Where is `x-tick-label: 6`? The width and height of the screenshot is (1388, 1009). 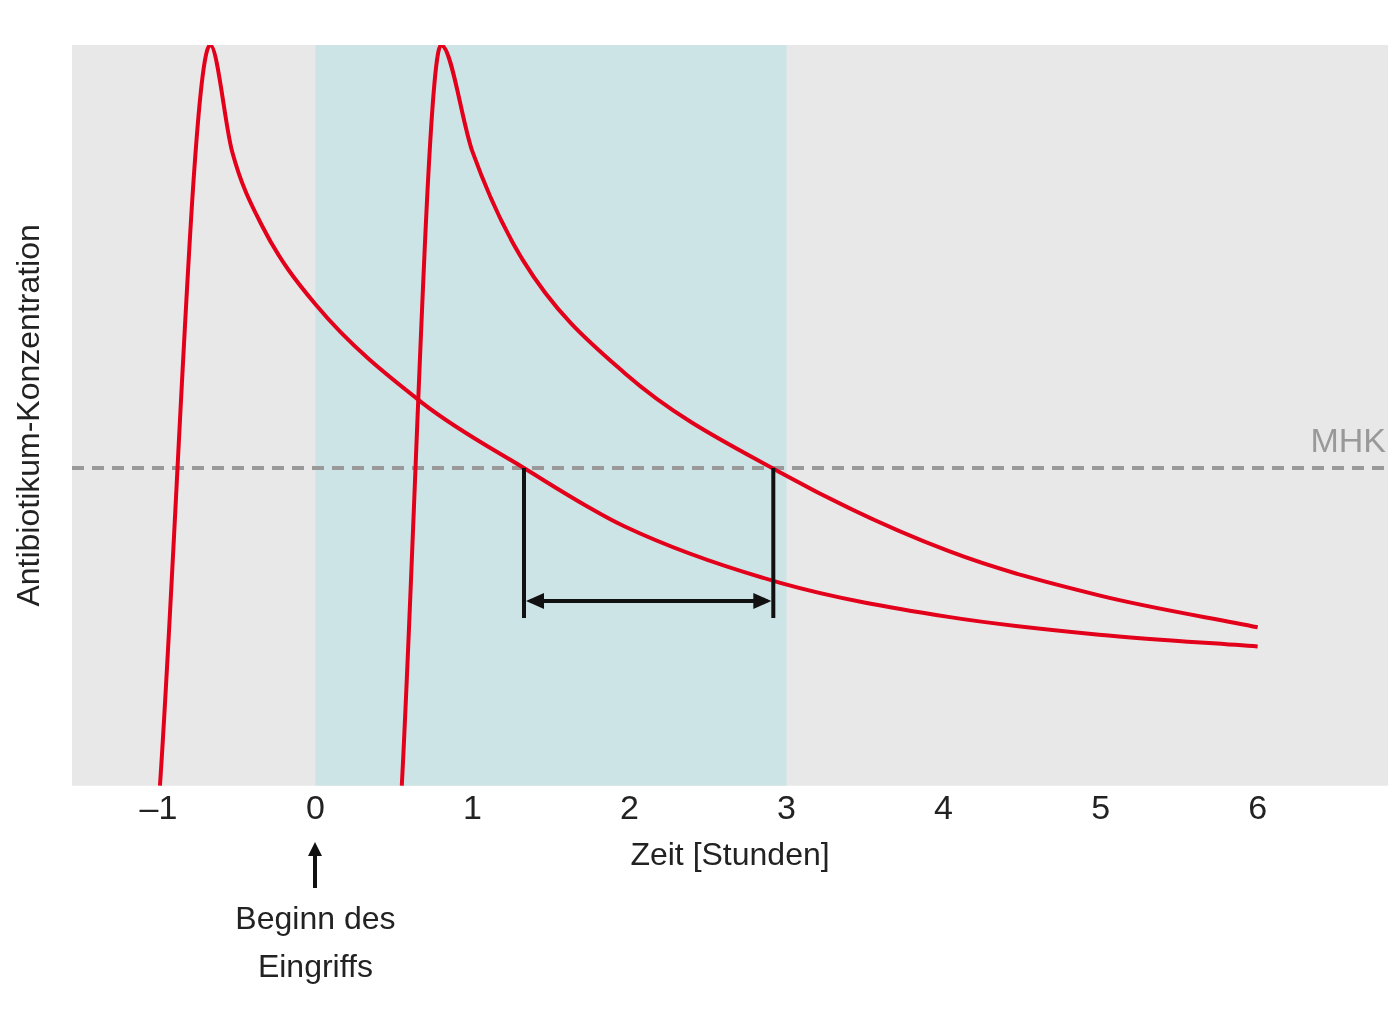
x-tick-label: 6 is located at coordinates (1258, 806).